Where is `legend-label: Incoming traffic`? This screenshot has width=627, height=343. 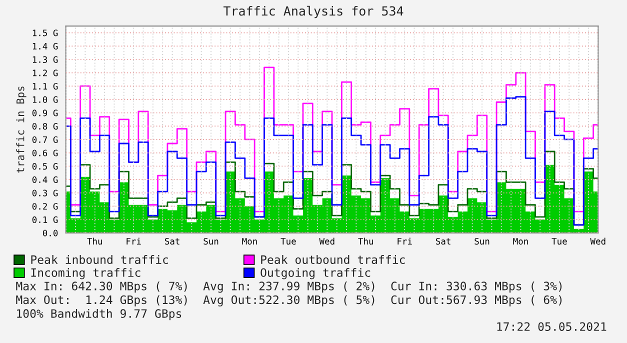 legend-label: Incoming traffic is located at coordinates (85, 274).